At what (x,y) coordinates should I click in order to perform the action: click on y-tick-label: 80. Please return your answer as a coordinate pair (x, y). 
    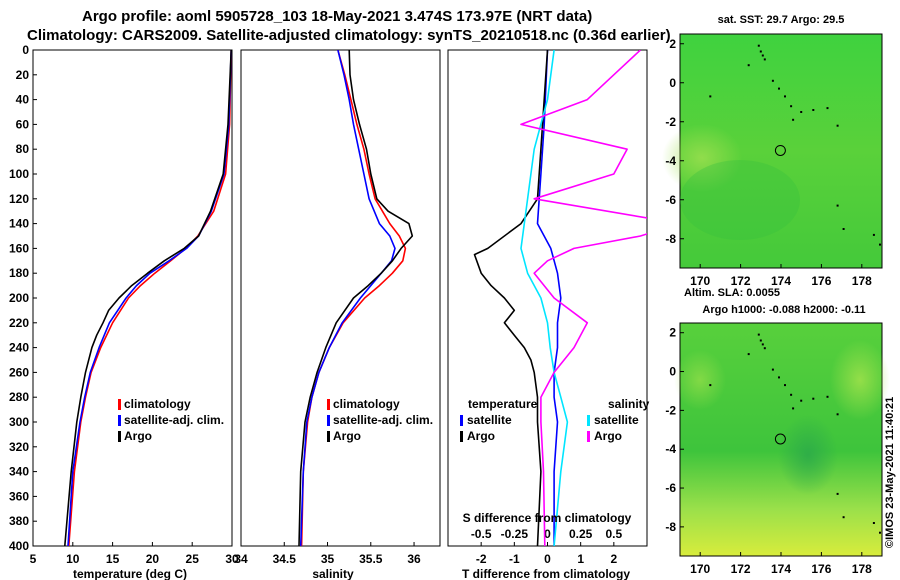
    Looking at the image, I should click on (23, 149).